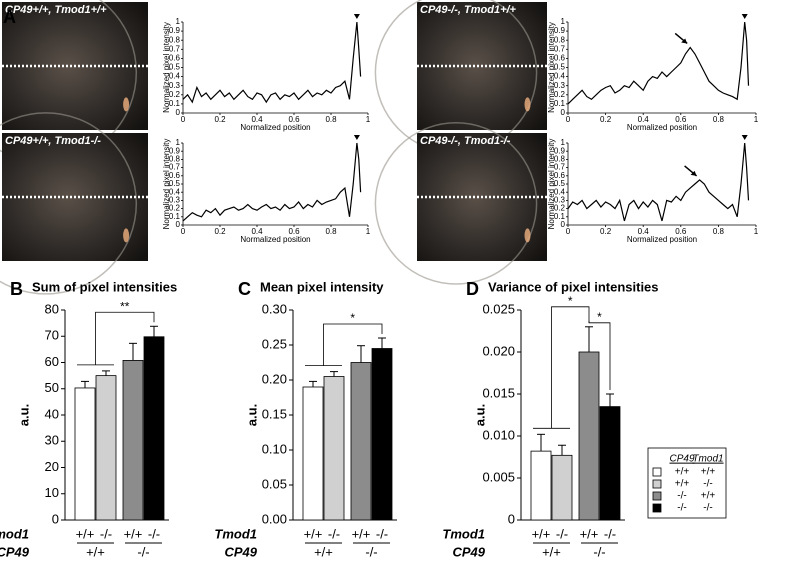  Describe the element at coordinates (498, 476) in the screenshot. I see `y-tick-label: 0.005` at that location.